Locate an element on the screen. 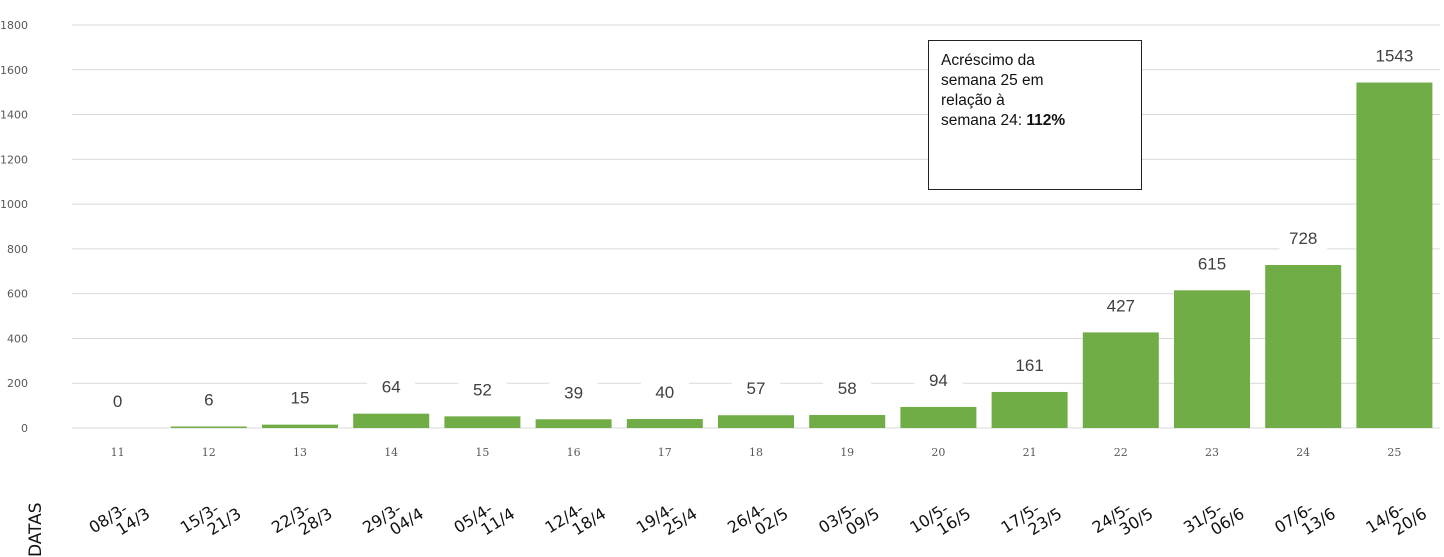 This screenshot has width=1444, height=557. y-axis-ticks: 0 200 400 600 800 1000 1200 1400 1600 1800 is located at coordinates (14, 227).